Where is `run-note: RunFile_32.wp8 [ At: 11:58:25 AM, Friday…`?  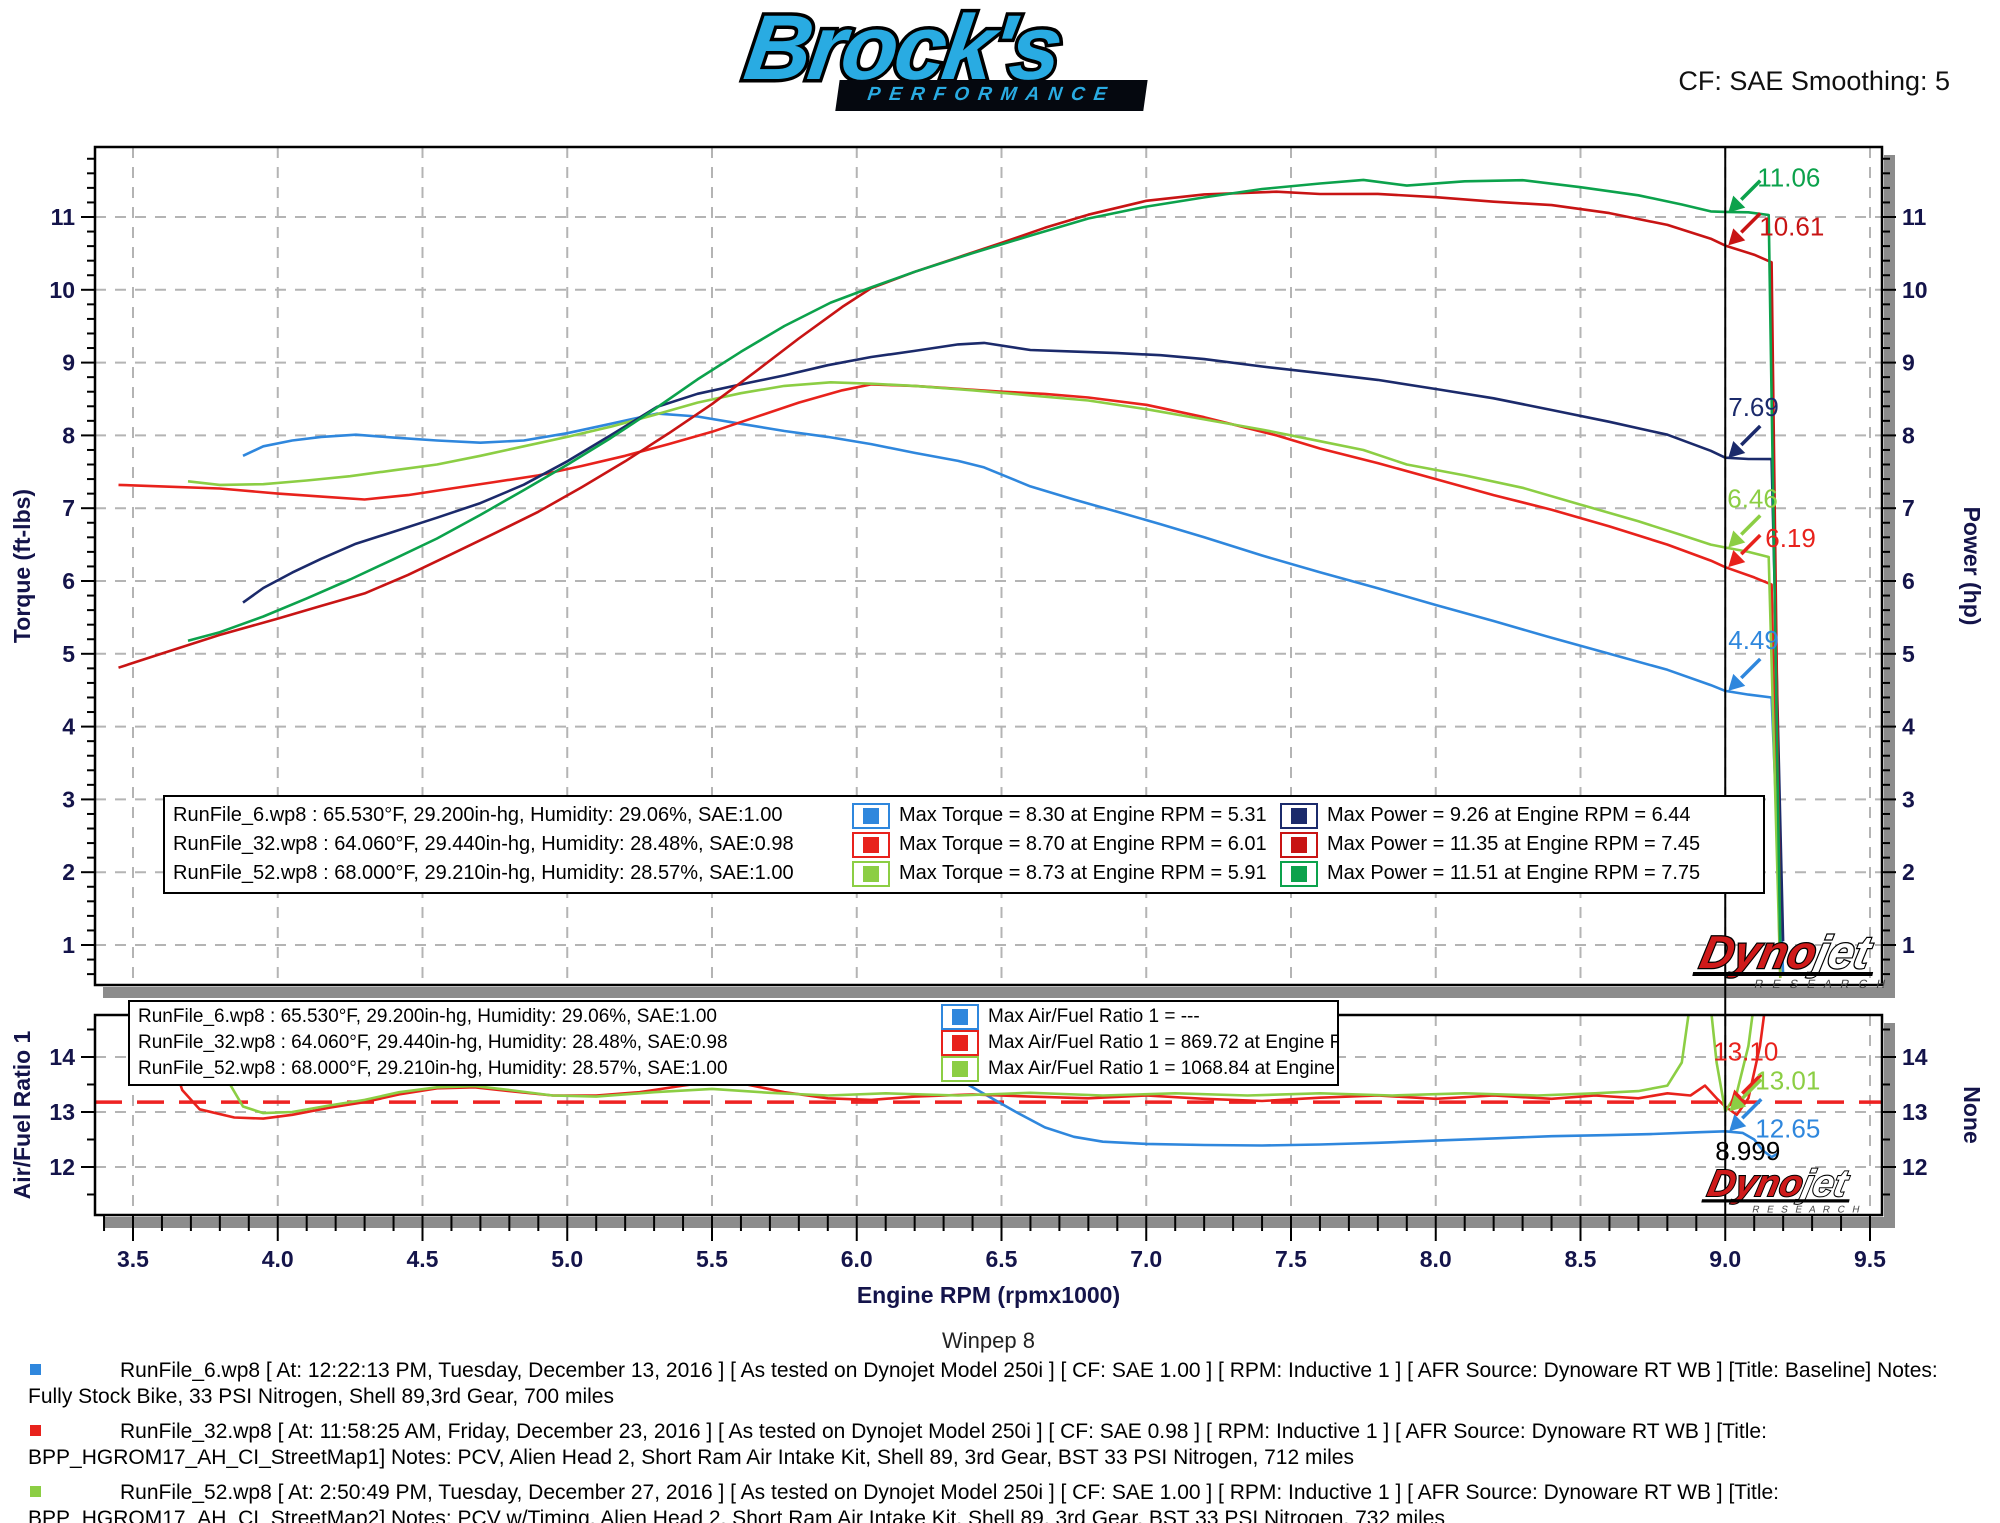
run-note: RunFile_32.wp8 [ At: 11:58:25 AM, Friday… is located at coordinates (1004, 1445).